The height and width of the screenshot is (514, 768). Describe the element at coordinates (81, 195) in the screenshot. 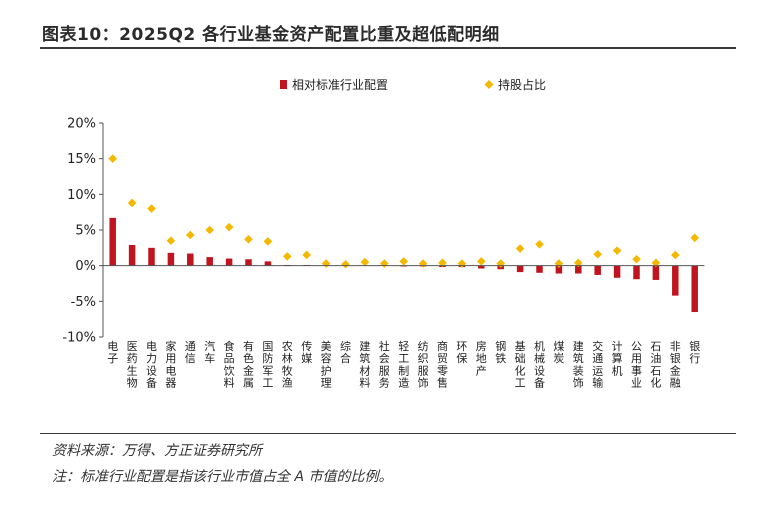

I see `y-tick-label: 10%` at that location.